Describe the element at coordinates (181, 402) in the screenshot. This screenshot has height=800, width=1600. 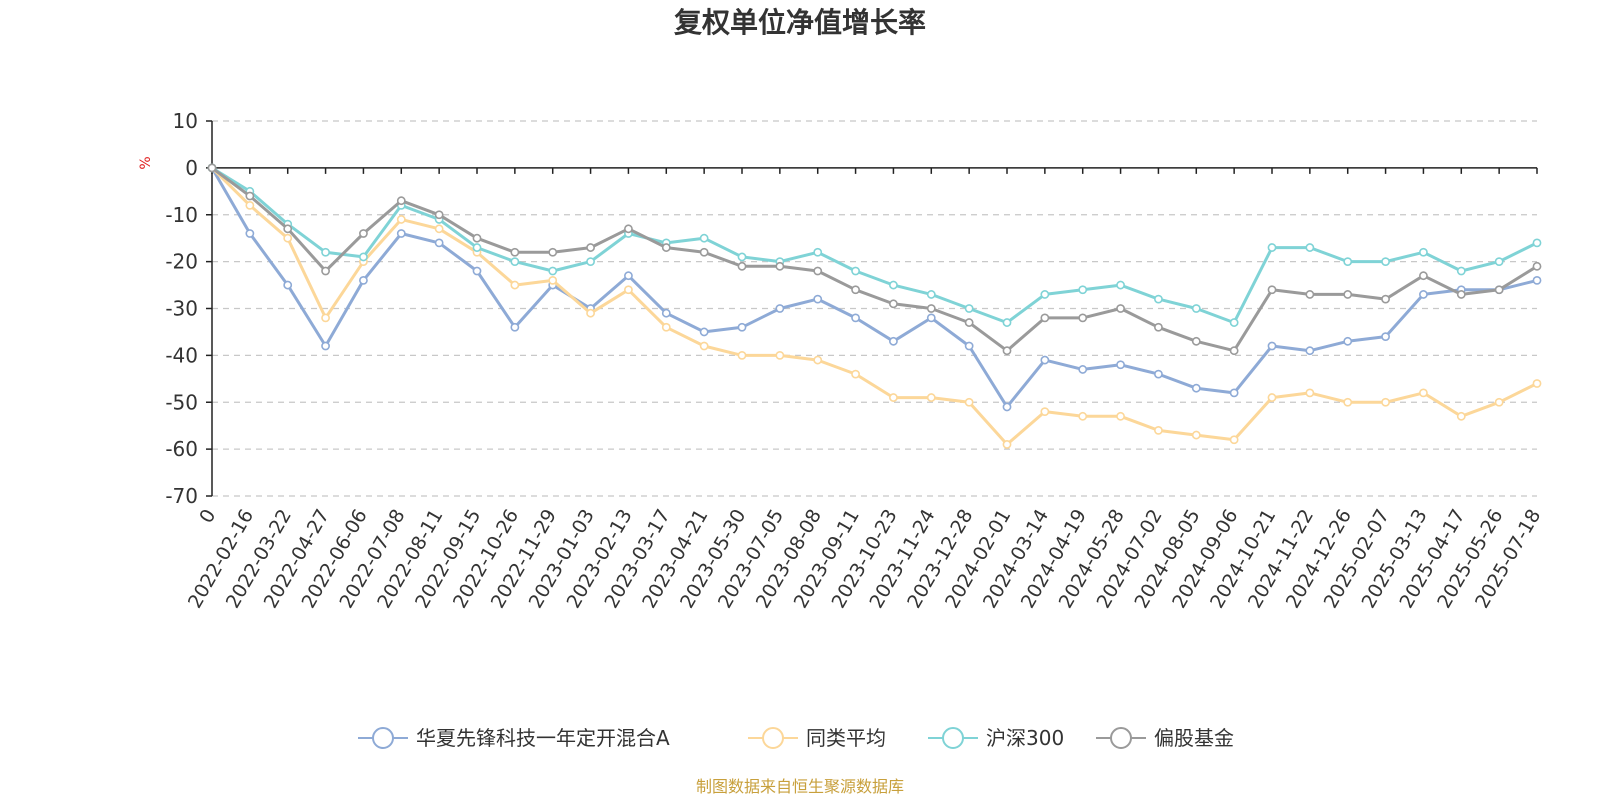
I see `y-tick-label: -50` at that location.